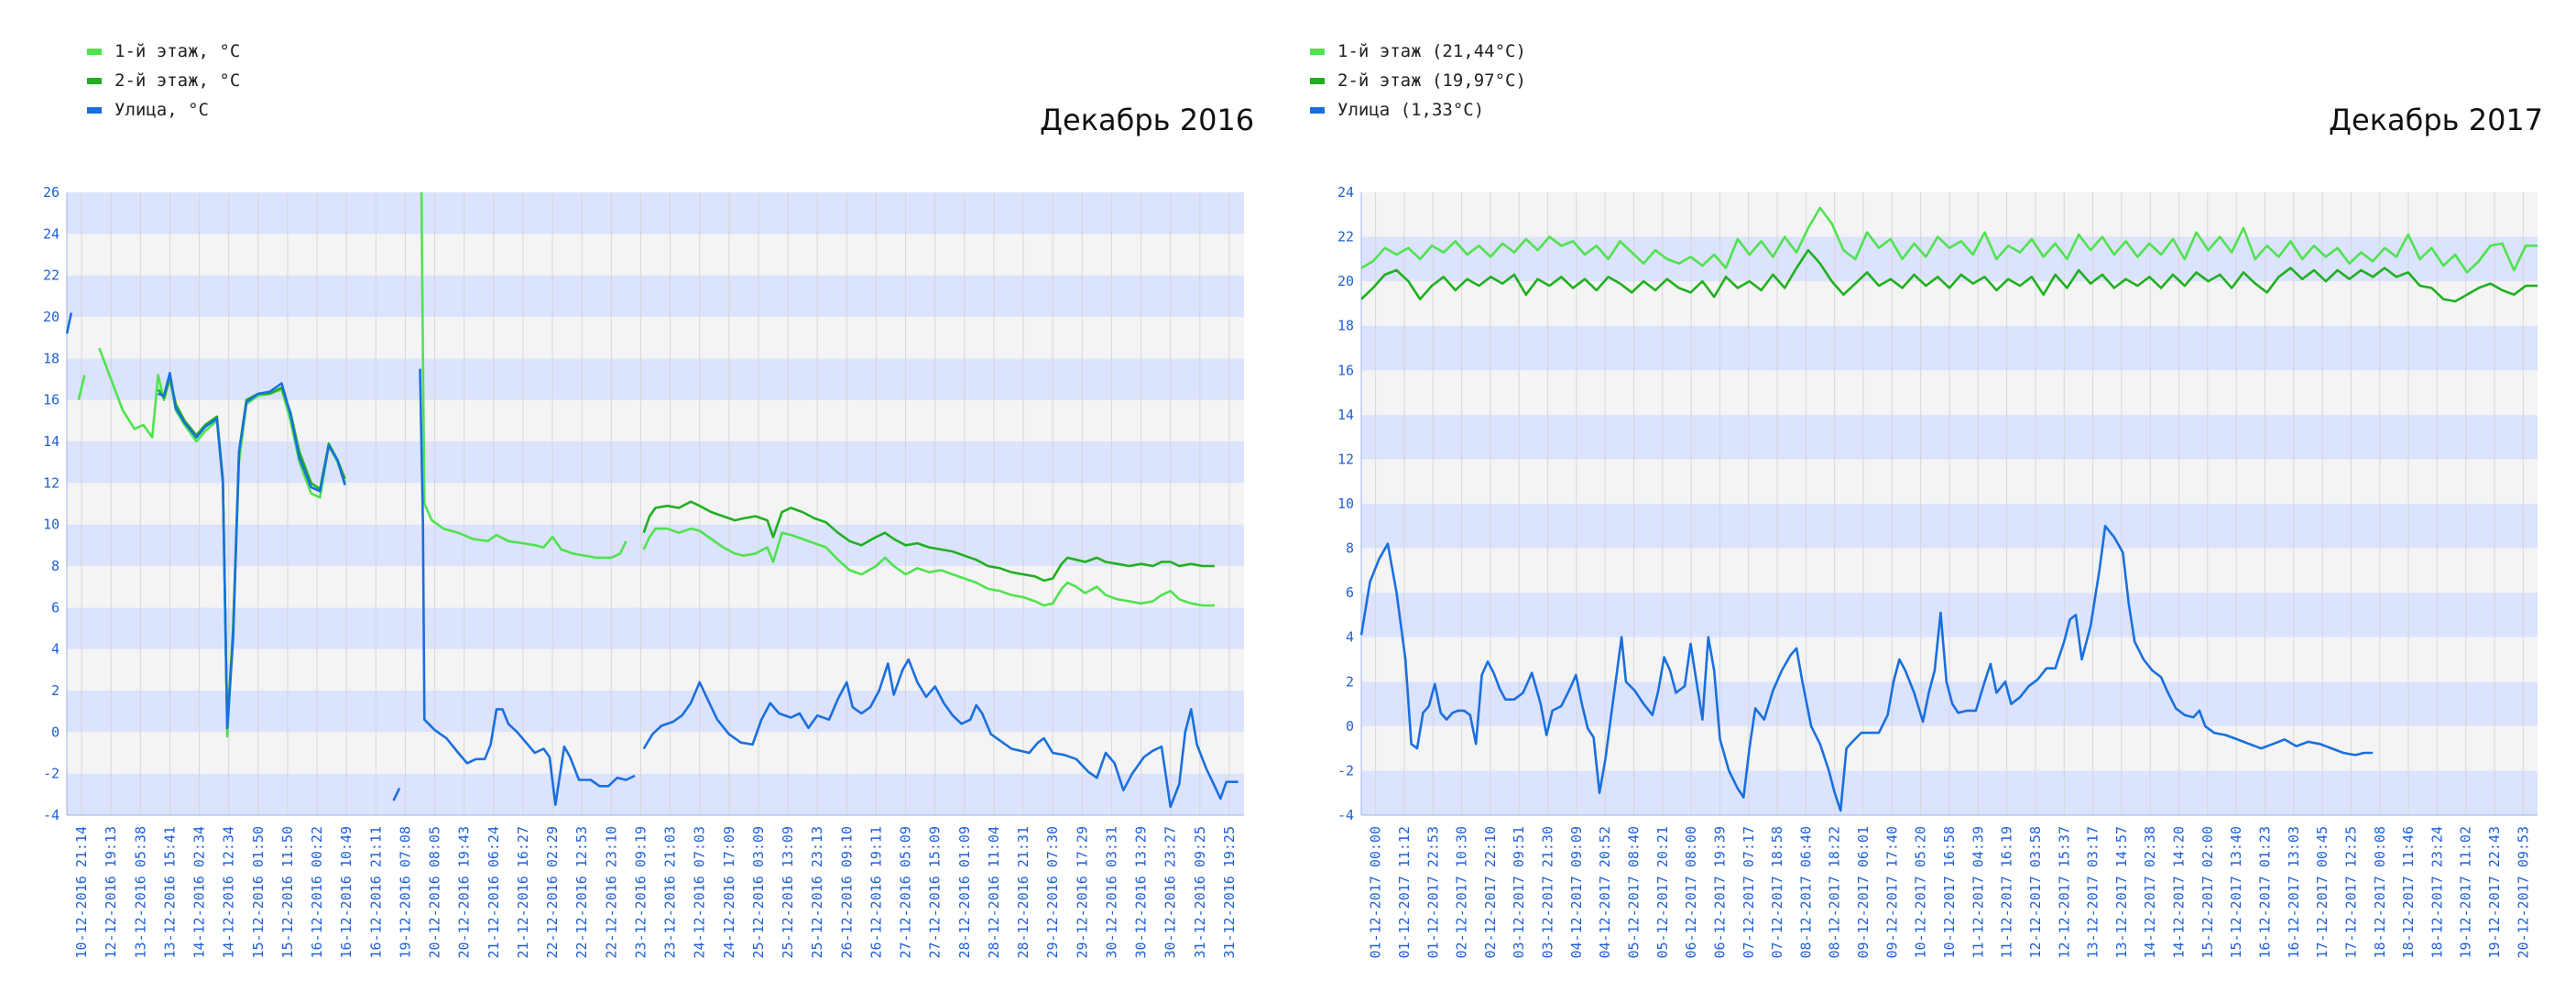 This screenshot has height=1002, width=2576. I want to click on x-tick-label: 24-12-2016 07:03, so click(700, 892).